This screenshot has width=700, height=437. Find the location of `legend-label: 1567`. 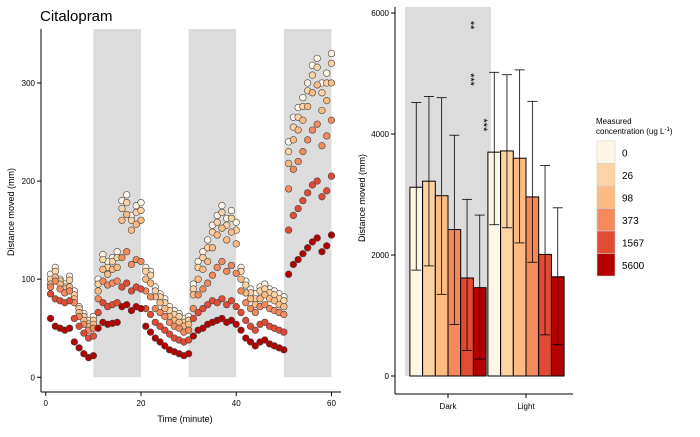

legend-label: 1567 is located at coordinates (633, 243).